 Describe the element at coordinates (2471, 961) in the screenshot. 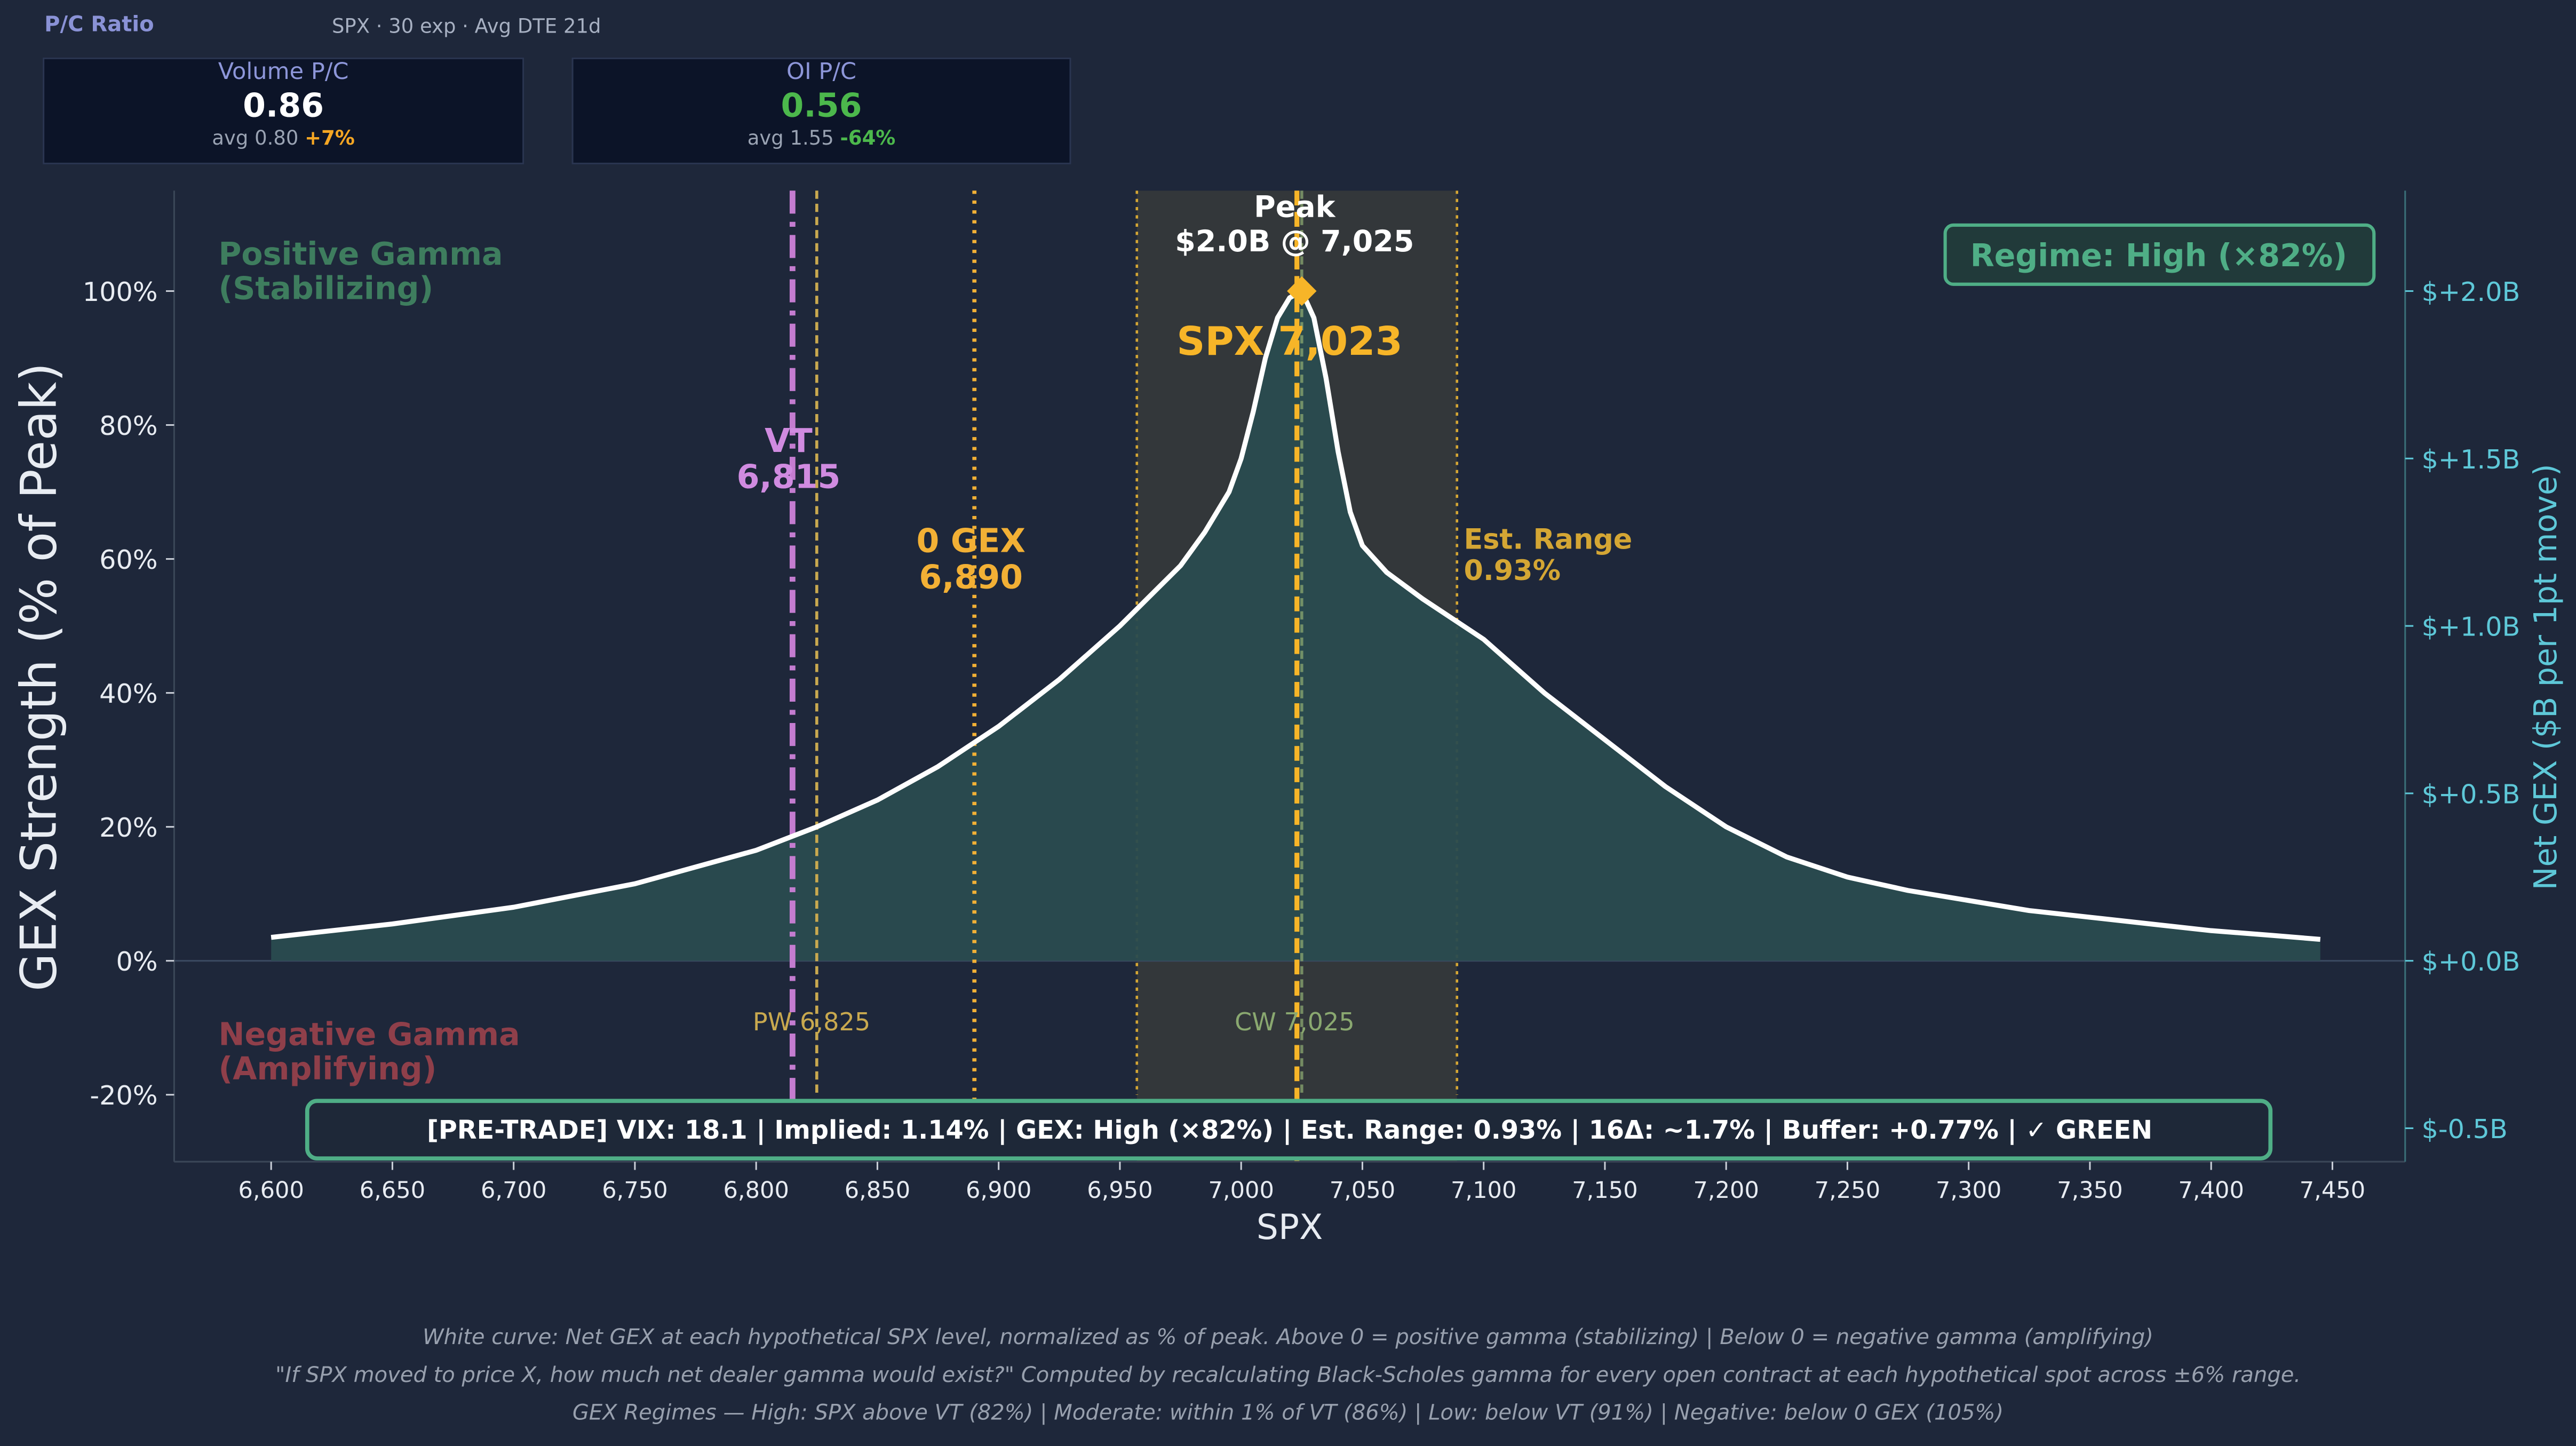

I see `y2-tick-label: $+0.0B` at that location.